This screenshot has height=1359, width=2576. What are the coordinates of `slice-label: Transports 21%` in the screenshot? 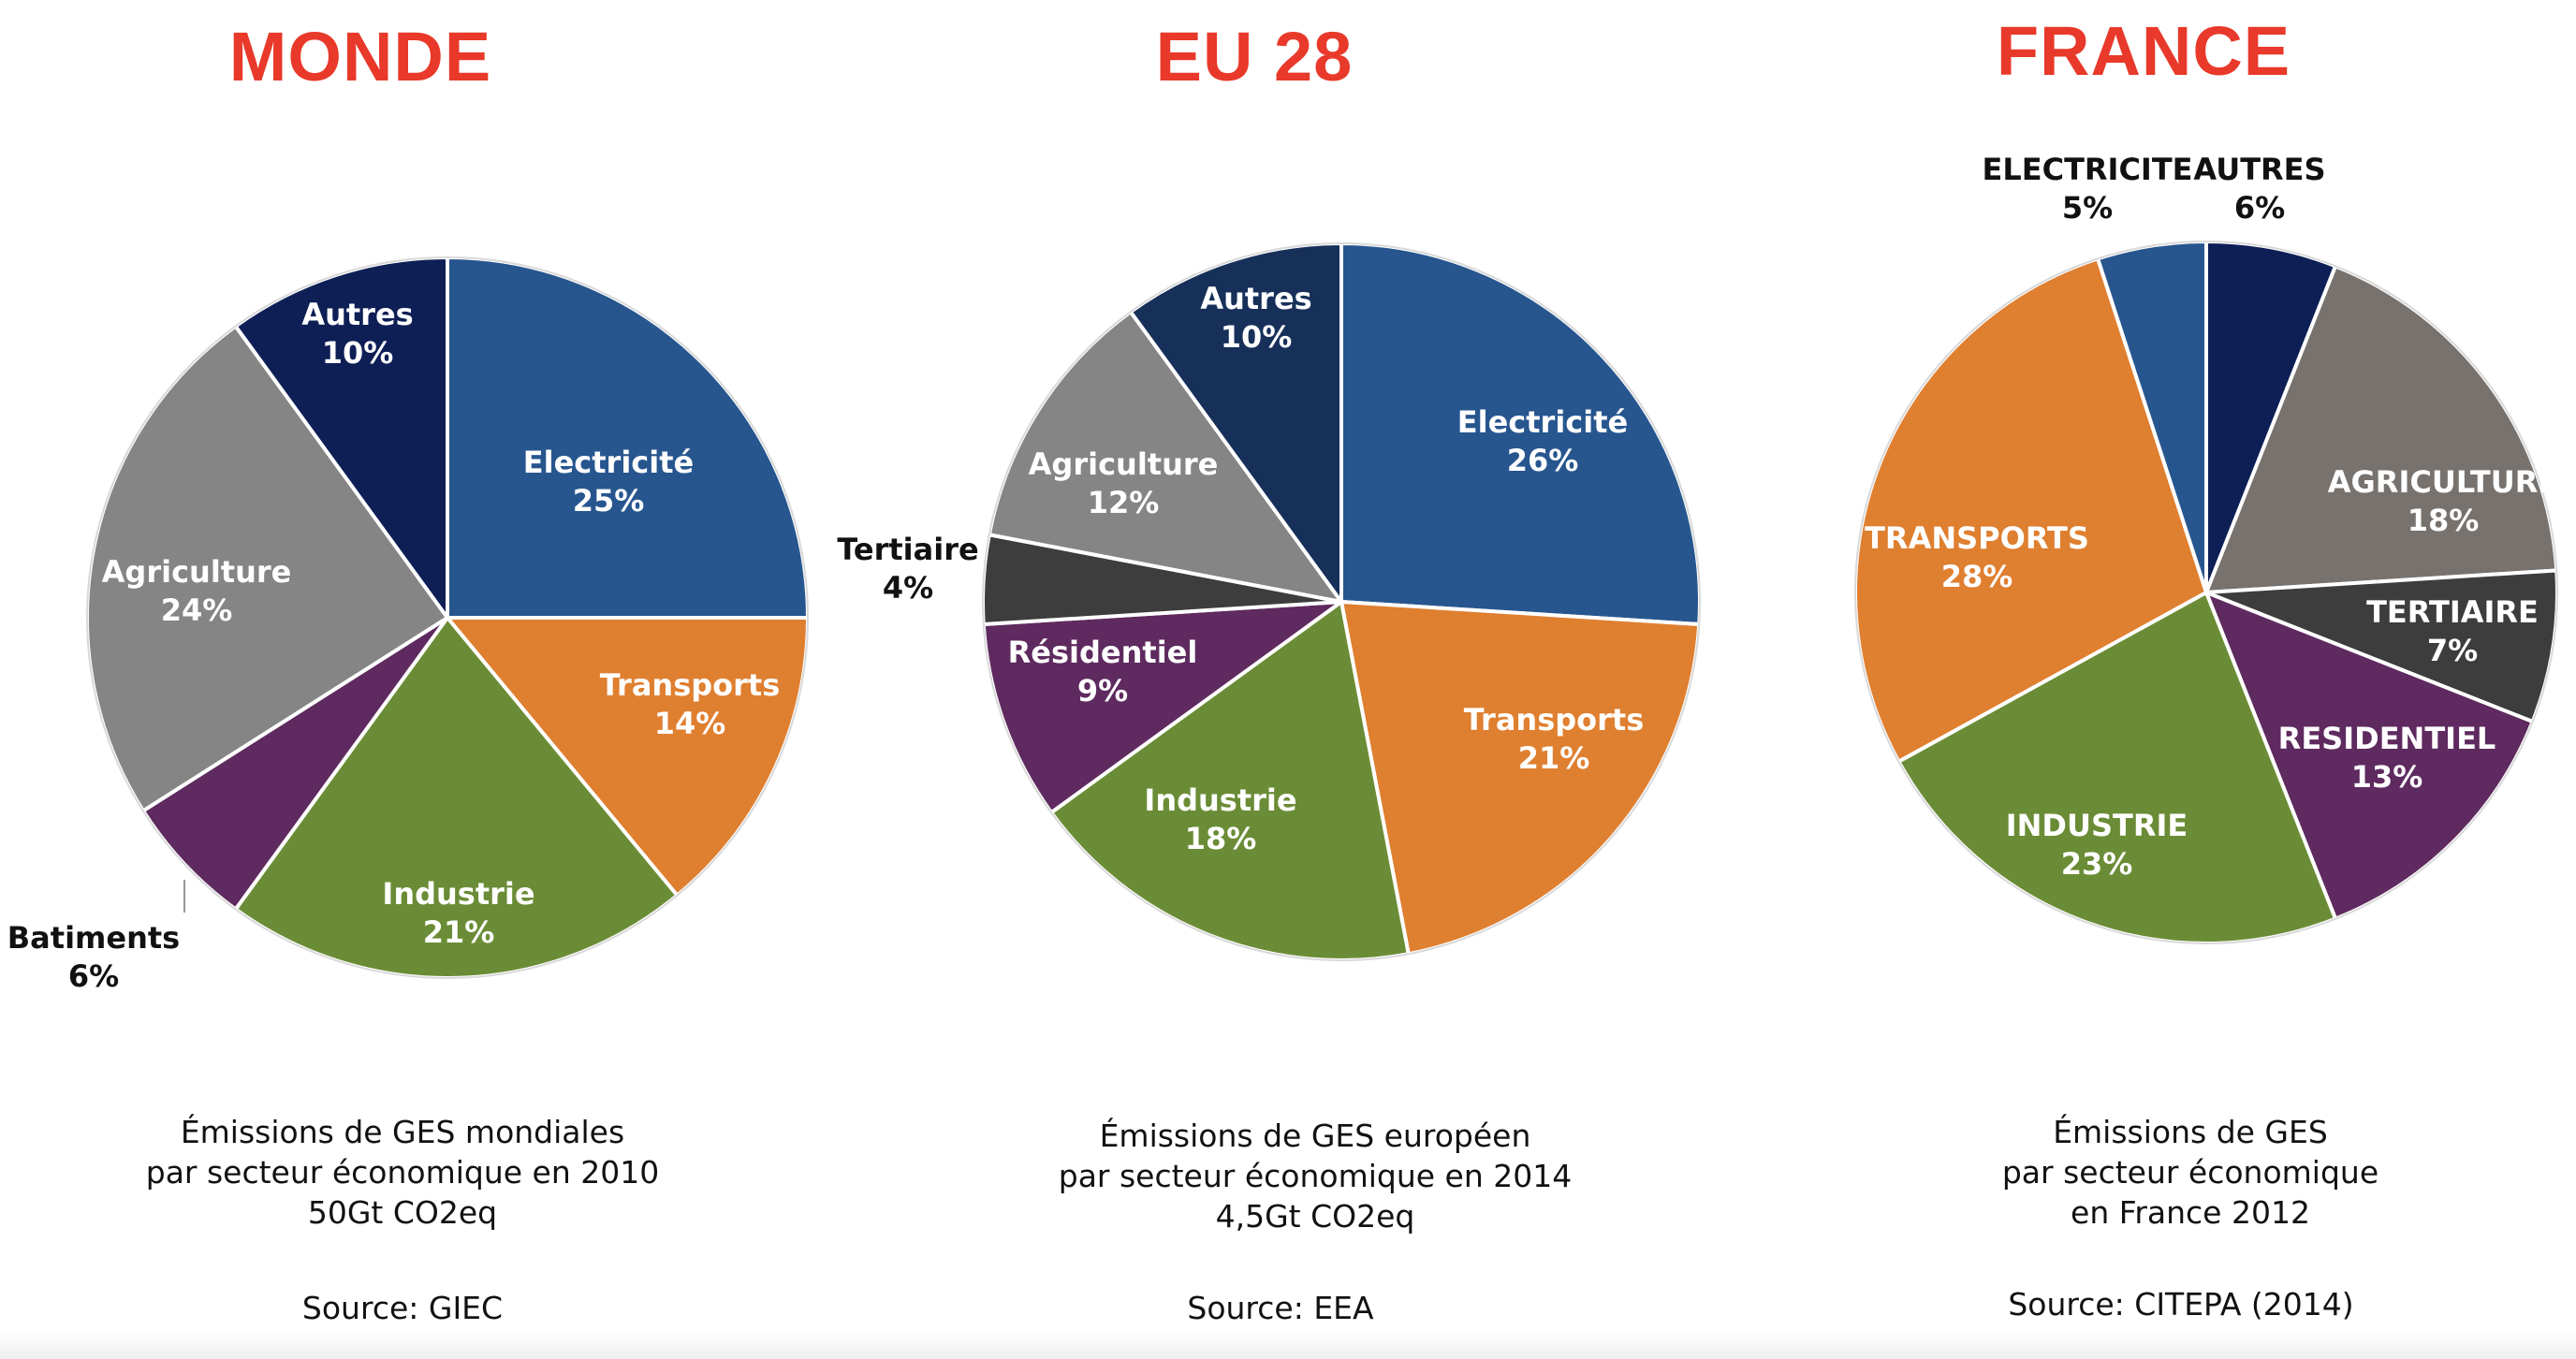 It's located at (1554, 739).